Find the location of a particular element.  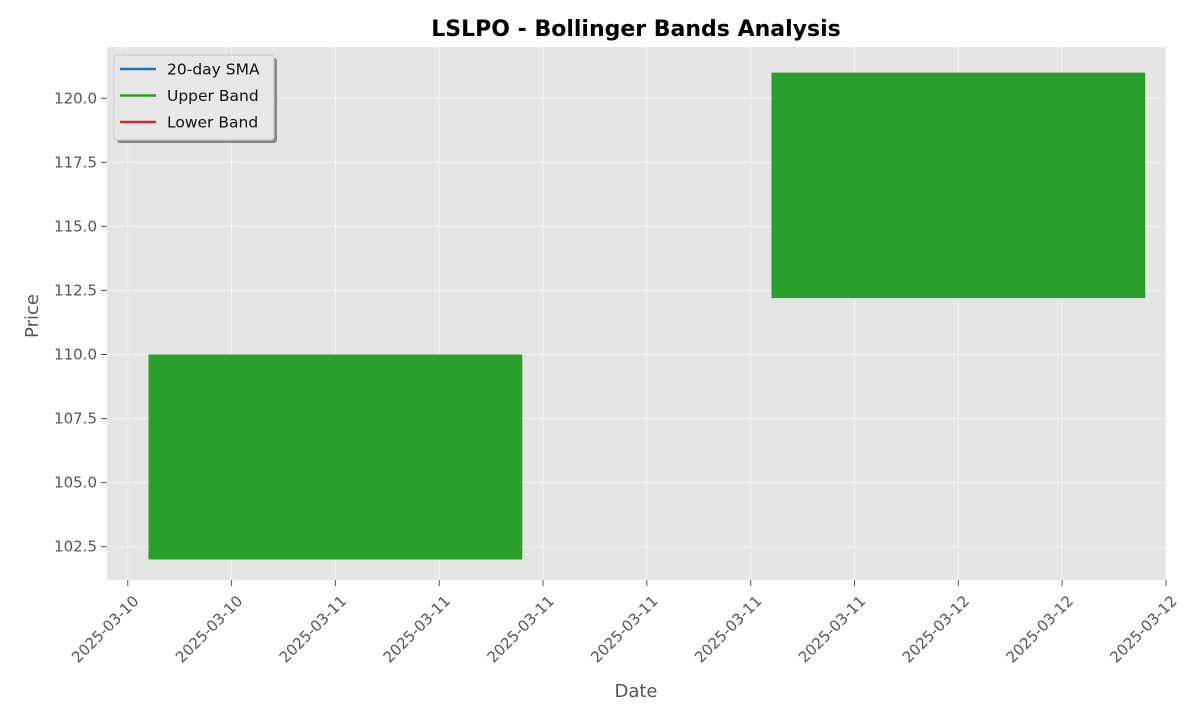

legend-box is located at coordinates (194, 97).